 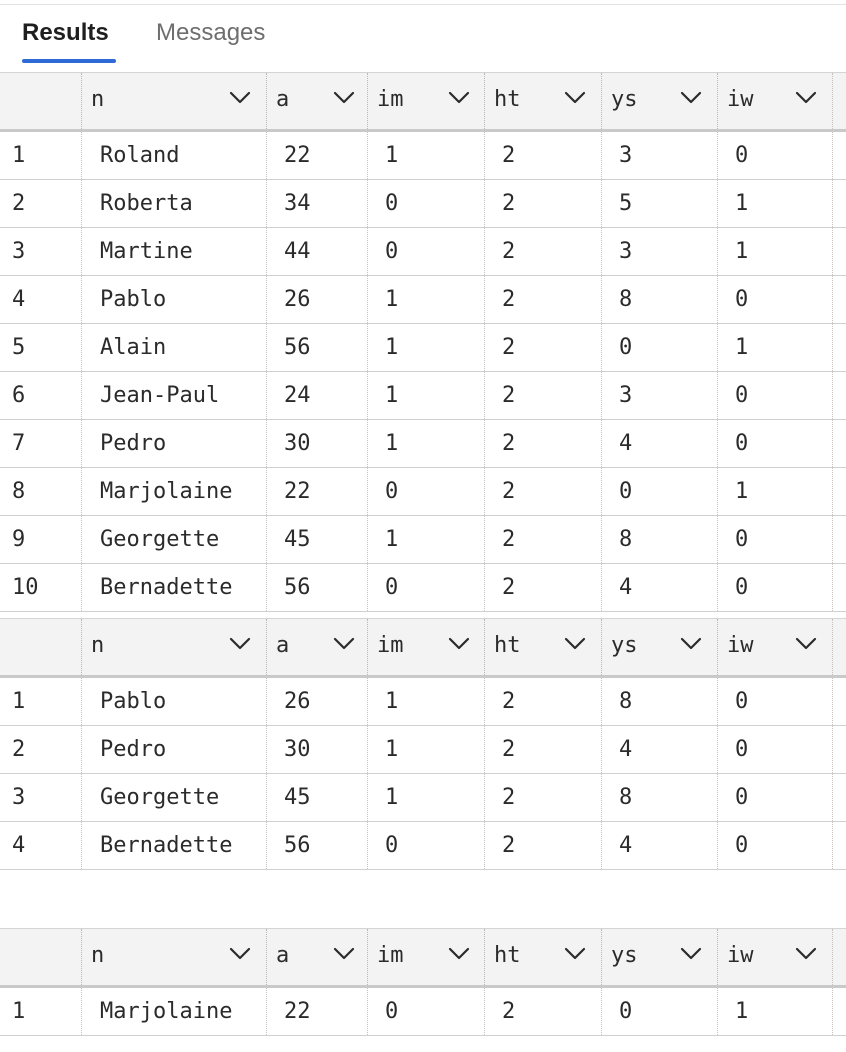 I want to click on table-row: 2 Roberta 34 0 2 5 1, so click(x=423, y=204).